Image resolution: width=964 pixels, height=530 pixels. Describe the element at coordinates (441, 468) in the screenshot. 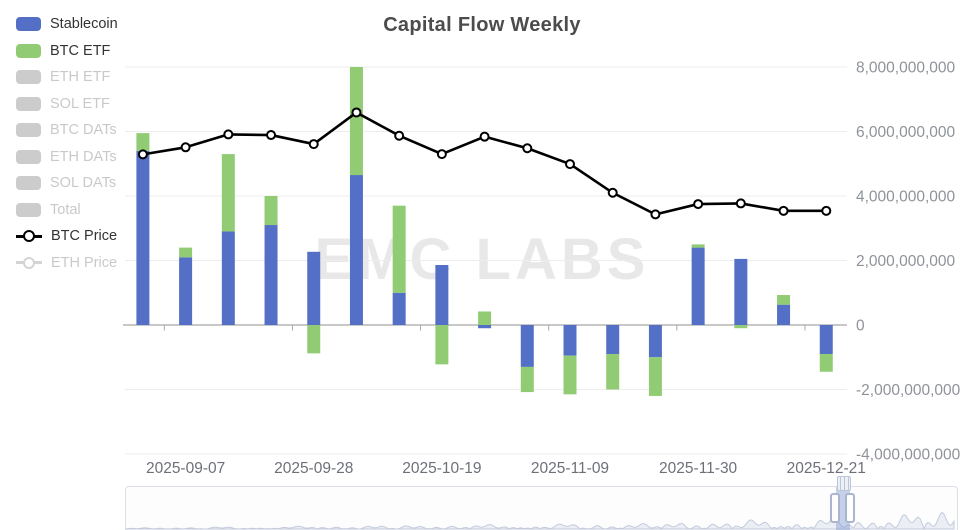

I see `x-axis-tick-label: 2025-10-19` at that location.